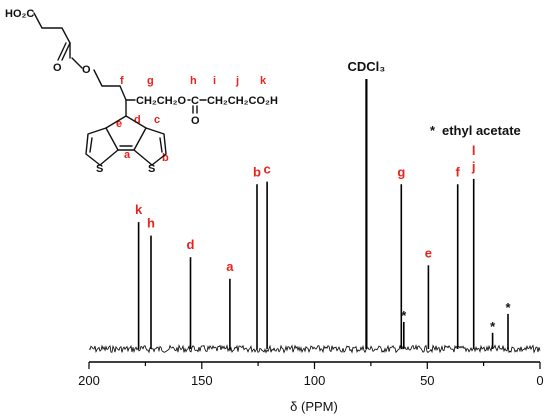 Image resolution: width=550 pixels, height=417 pixels. I want to click on structure-atom-label: f, so click(122, 81).